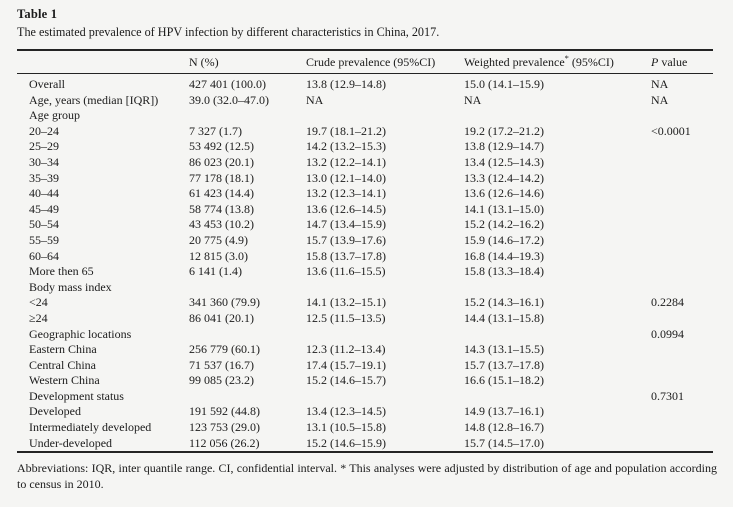 Image resolution: width=733 pixels, height=507 pixels. What do you see at coordinates (504, 239) in the screenshot?
I see `cell-weighted-prevalence: 15.9 (14.6–17.2)` at bounding box center [504, 239].